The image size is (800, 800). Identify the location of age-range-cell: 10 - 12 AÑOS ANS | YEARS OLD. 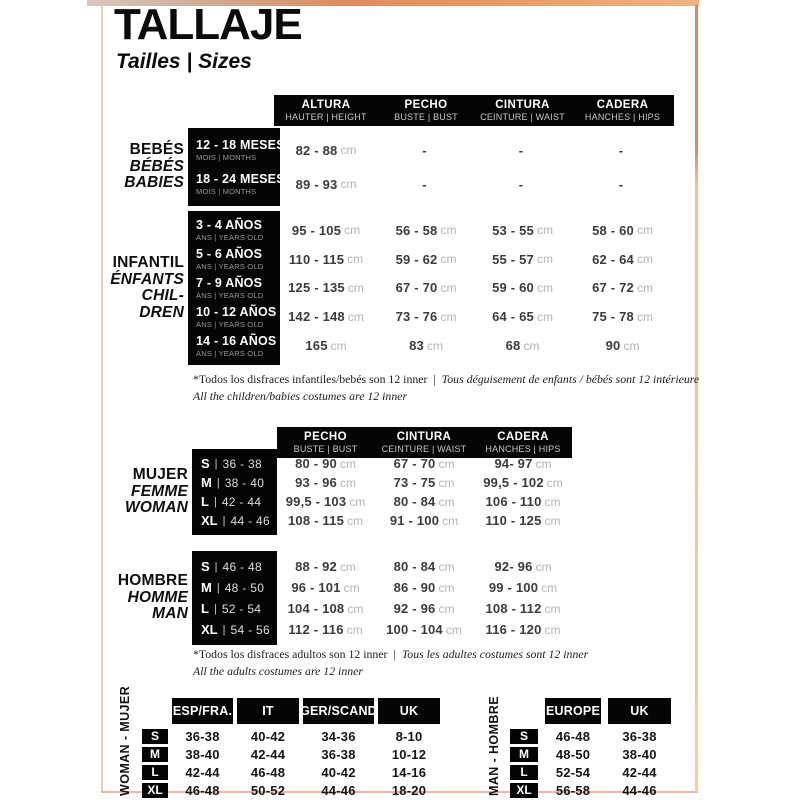
(236, 316).